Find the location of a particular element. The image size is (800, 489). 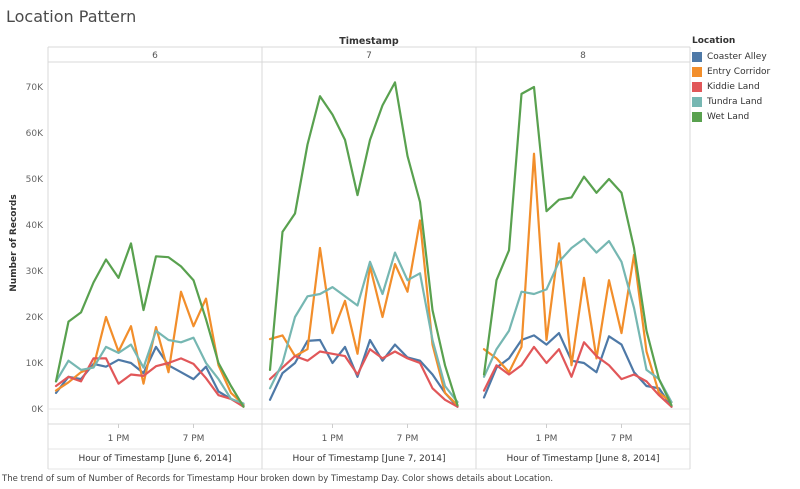

legend-label: Entry Corridor is located at coordinates (739, 71).